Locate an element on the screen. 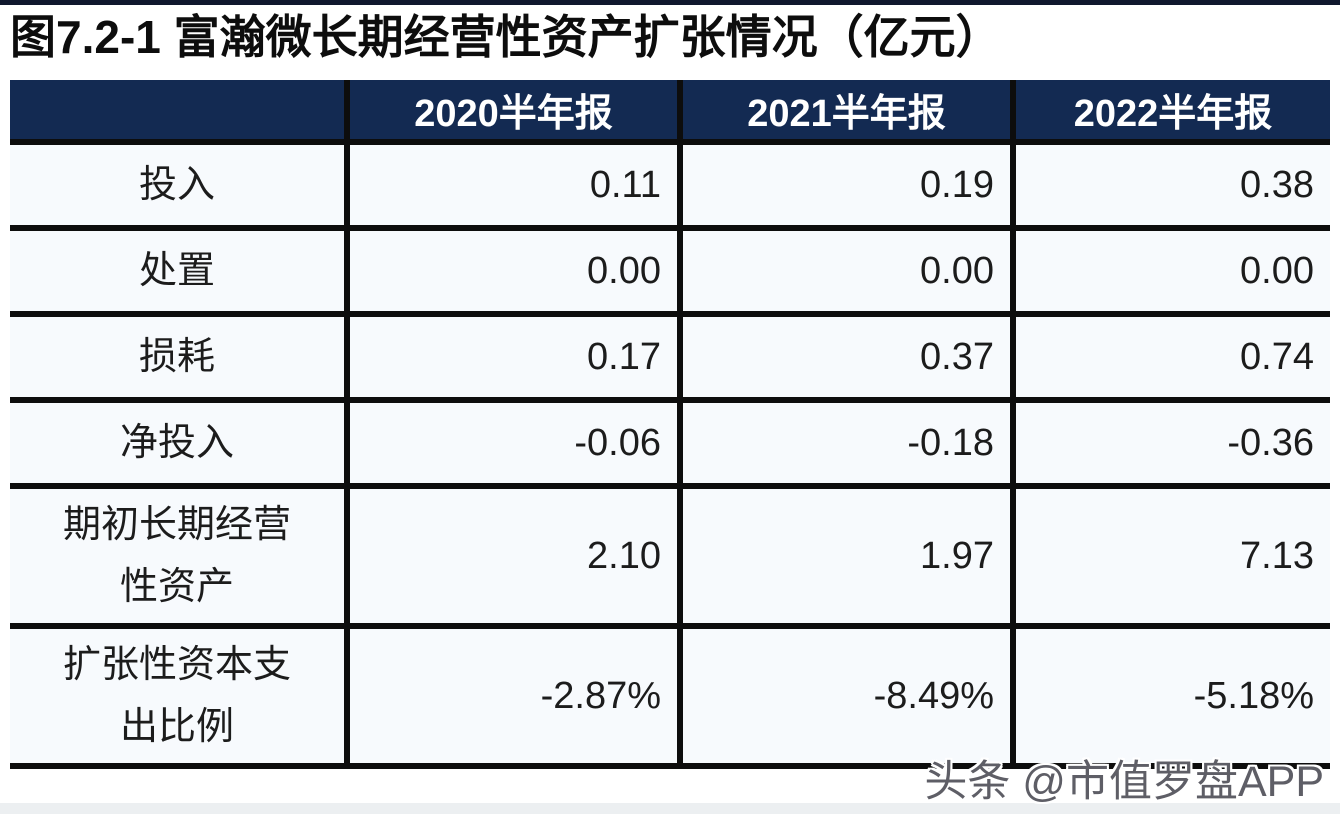 The height and width of the screenshot is (814, 1340). row-label: 损耗 is located at coordinates (180, 357).